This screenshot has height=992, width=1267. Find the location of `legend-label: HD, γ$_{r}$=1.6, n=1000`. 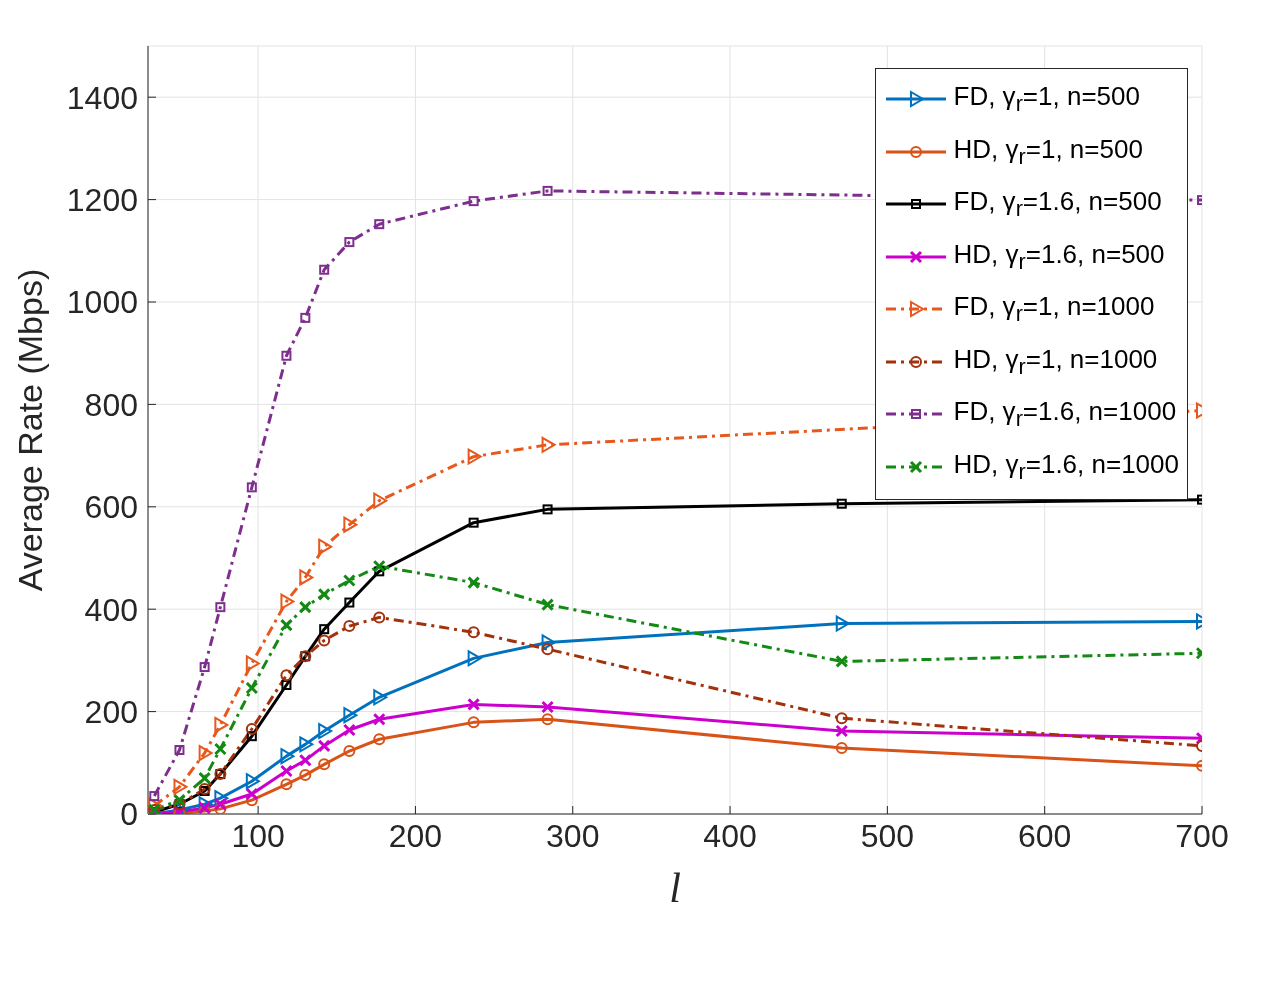

legend-label: HD, γ$_{r}$=1.6, n=1000 is located at coordinates (1066, 466).